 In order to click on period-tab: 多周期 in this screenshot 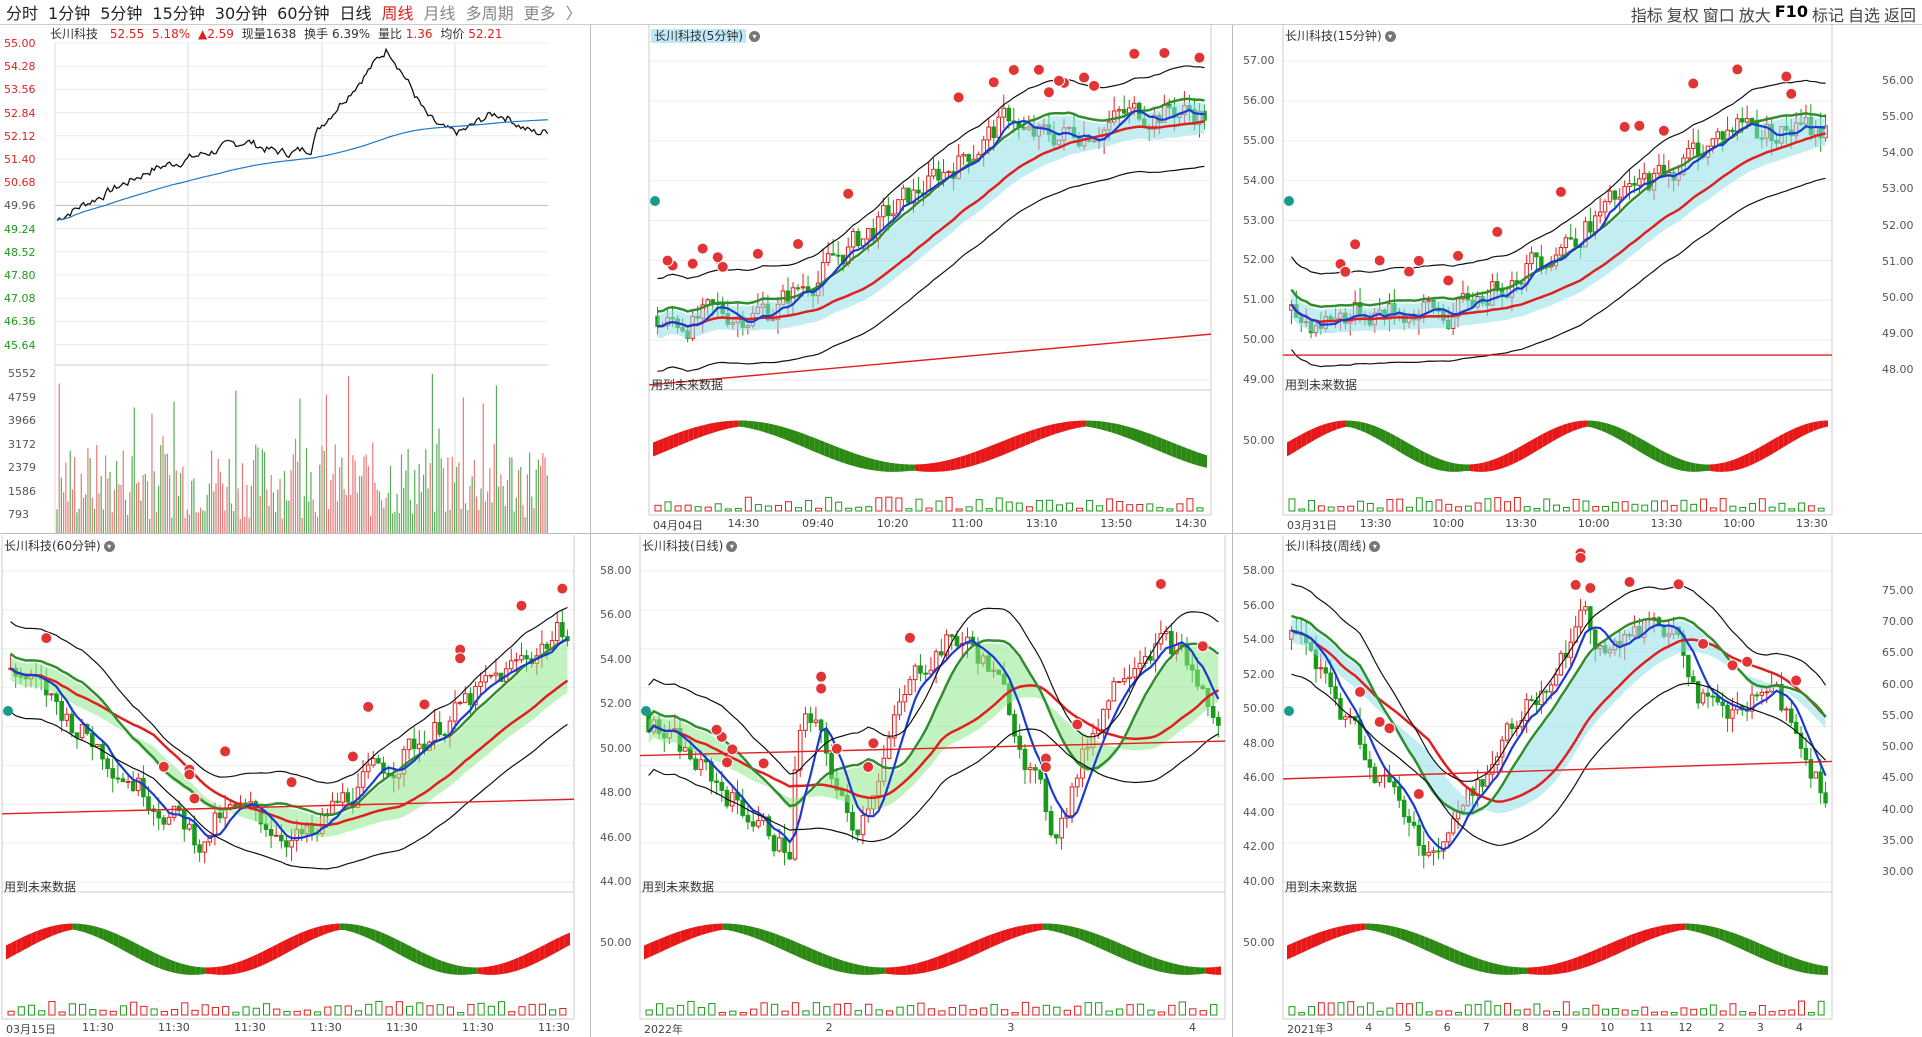, I will do `click(489, 13)`.